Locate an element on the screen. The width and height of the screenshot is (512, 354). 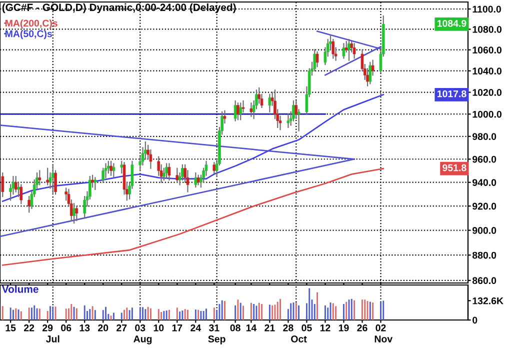
x-tick-label: 13 is located at coordinates (85, 328).